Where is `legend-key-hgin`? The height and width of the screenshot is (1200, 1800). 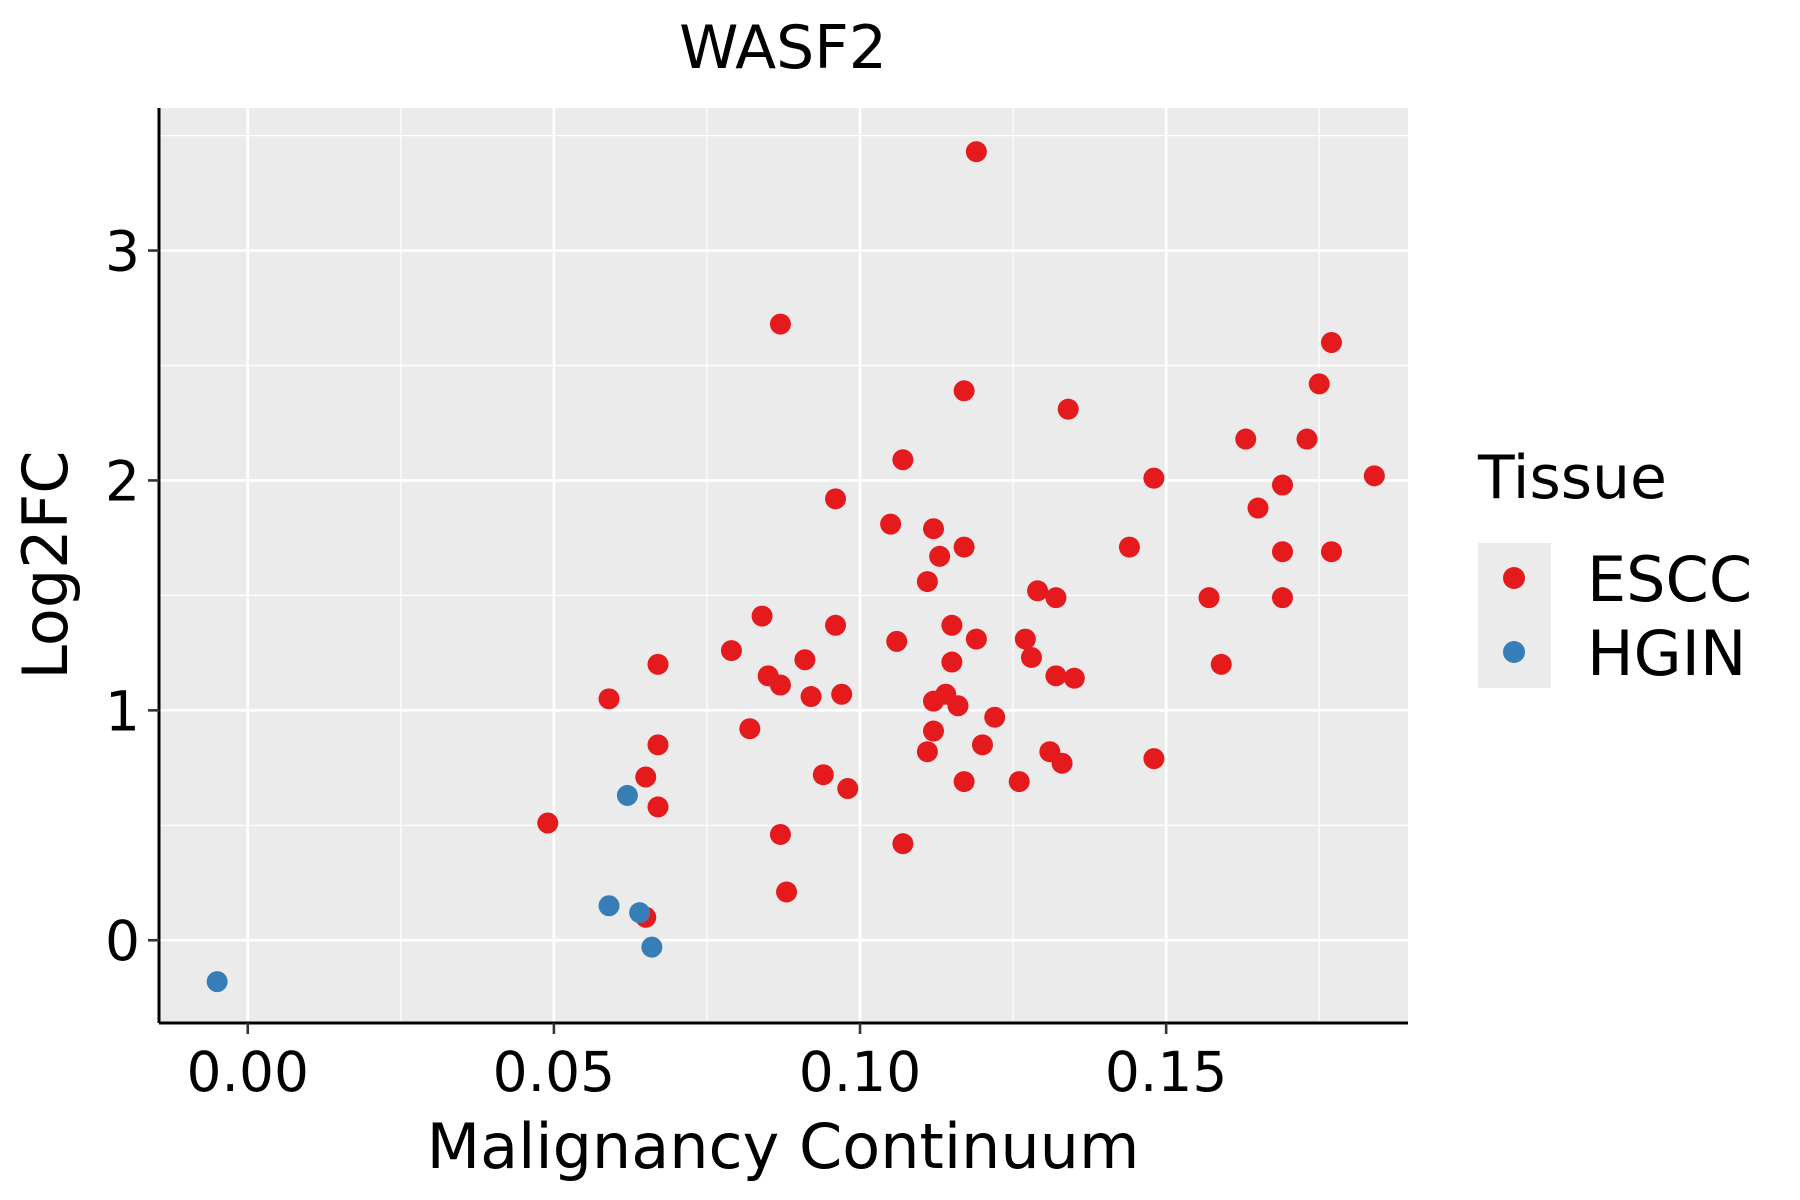
legend-key-hgin is located at coordinates (1514, 652).